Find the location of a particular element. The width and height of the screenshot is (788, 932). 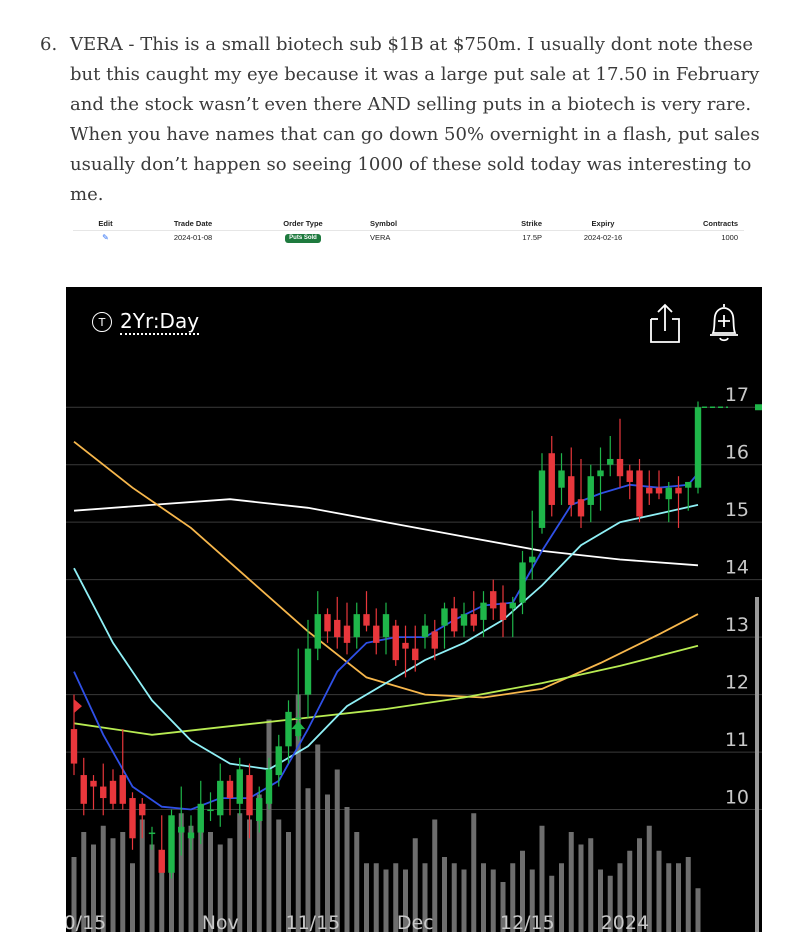

y-tick-label: 15 is located at coordinates (737, 510).